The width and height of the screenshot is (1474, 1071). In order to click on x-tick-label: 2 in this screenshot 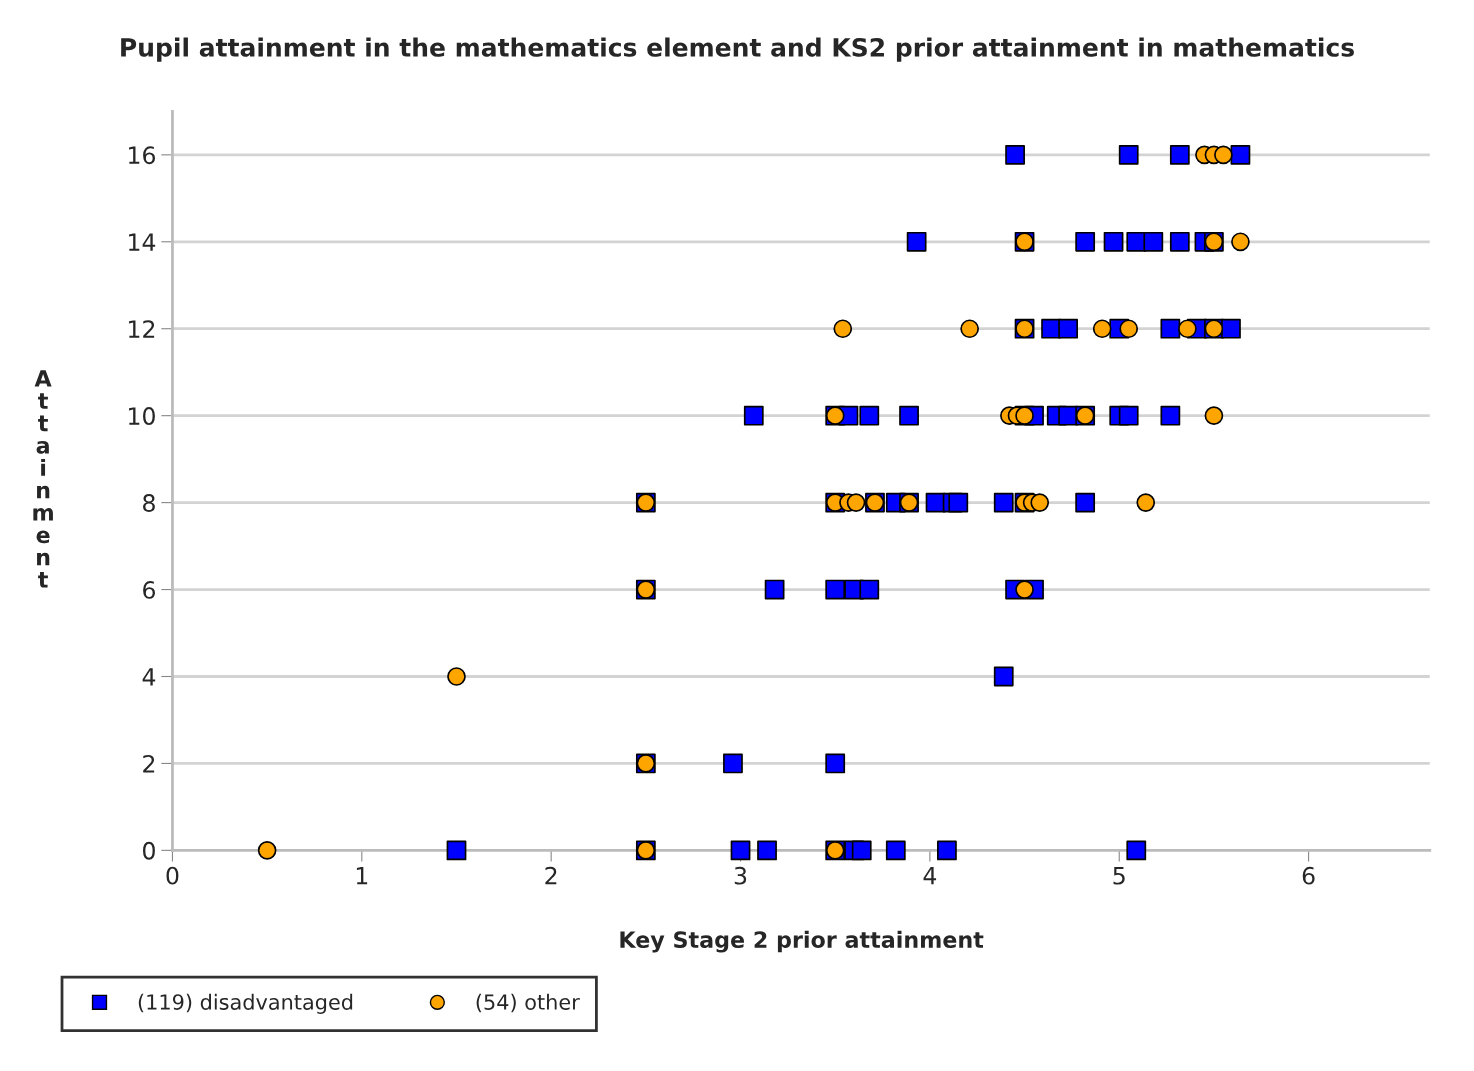, I will do `click(551, 875)`.